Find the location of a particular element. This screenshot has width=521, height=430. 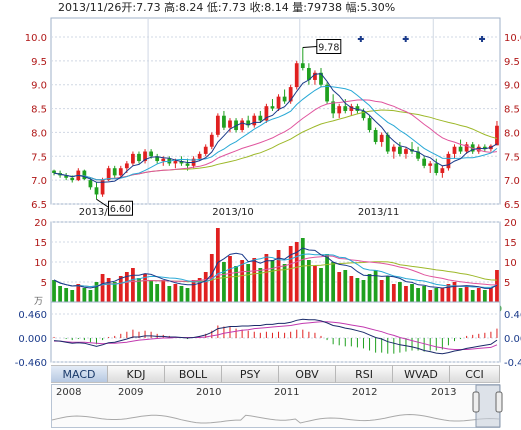

tab-cci: CCI is located at coordinates (475, 374).